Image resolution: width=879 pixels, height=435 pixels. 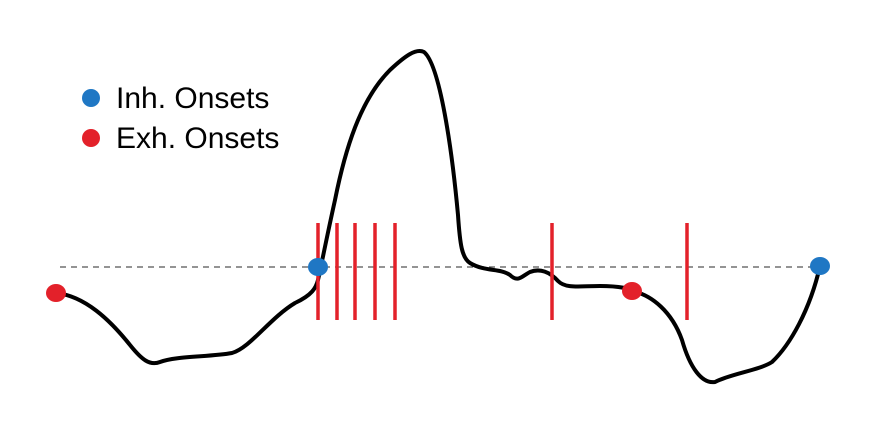 I want to click on legend-exhalation-marker, so click(x=91, y=138).